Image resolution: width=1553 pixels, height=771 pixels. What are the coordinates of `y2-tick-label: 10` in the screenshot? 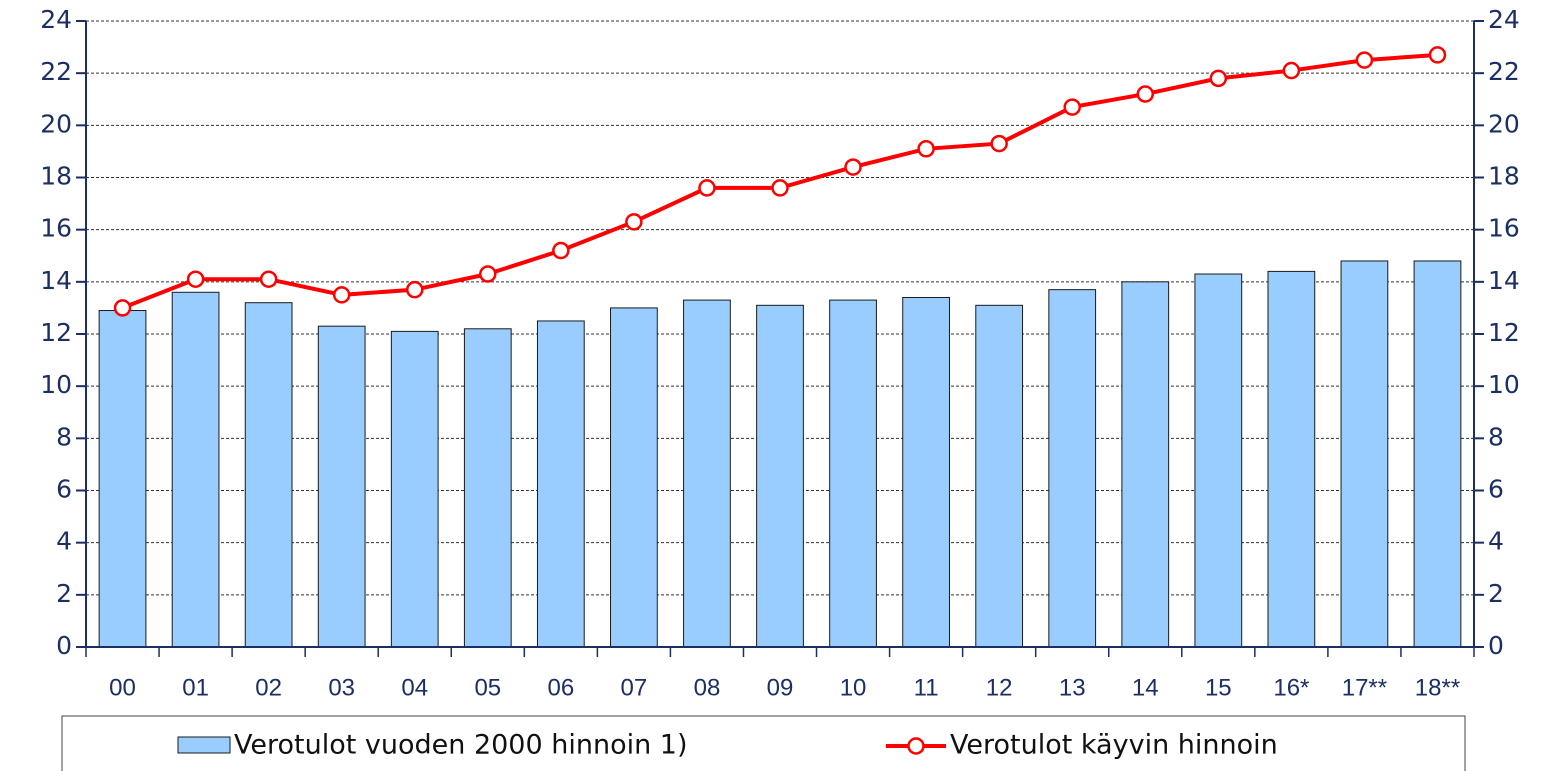 It's located at (1504, 384).